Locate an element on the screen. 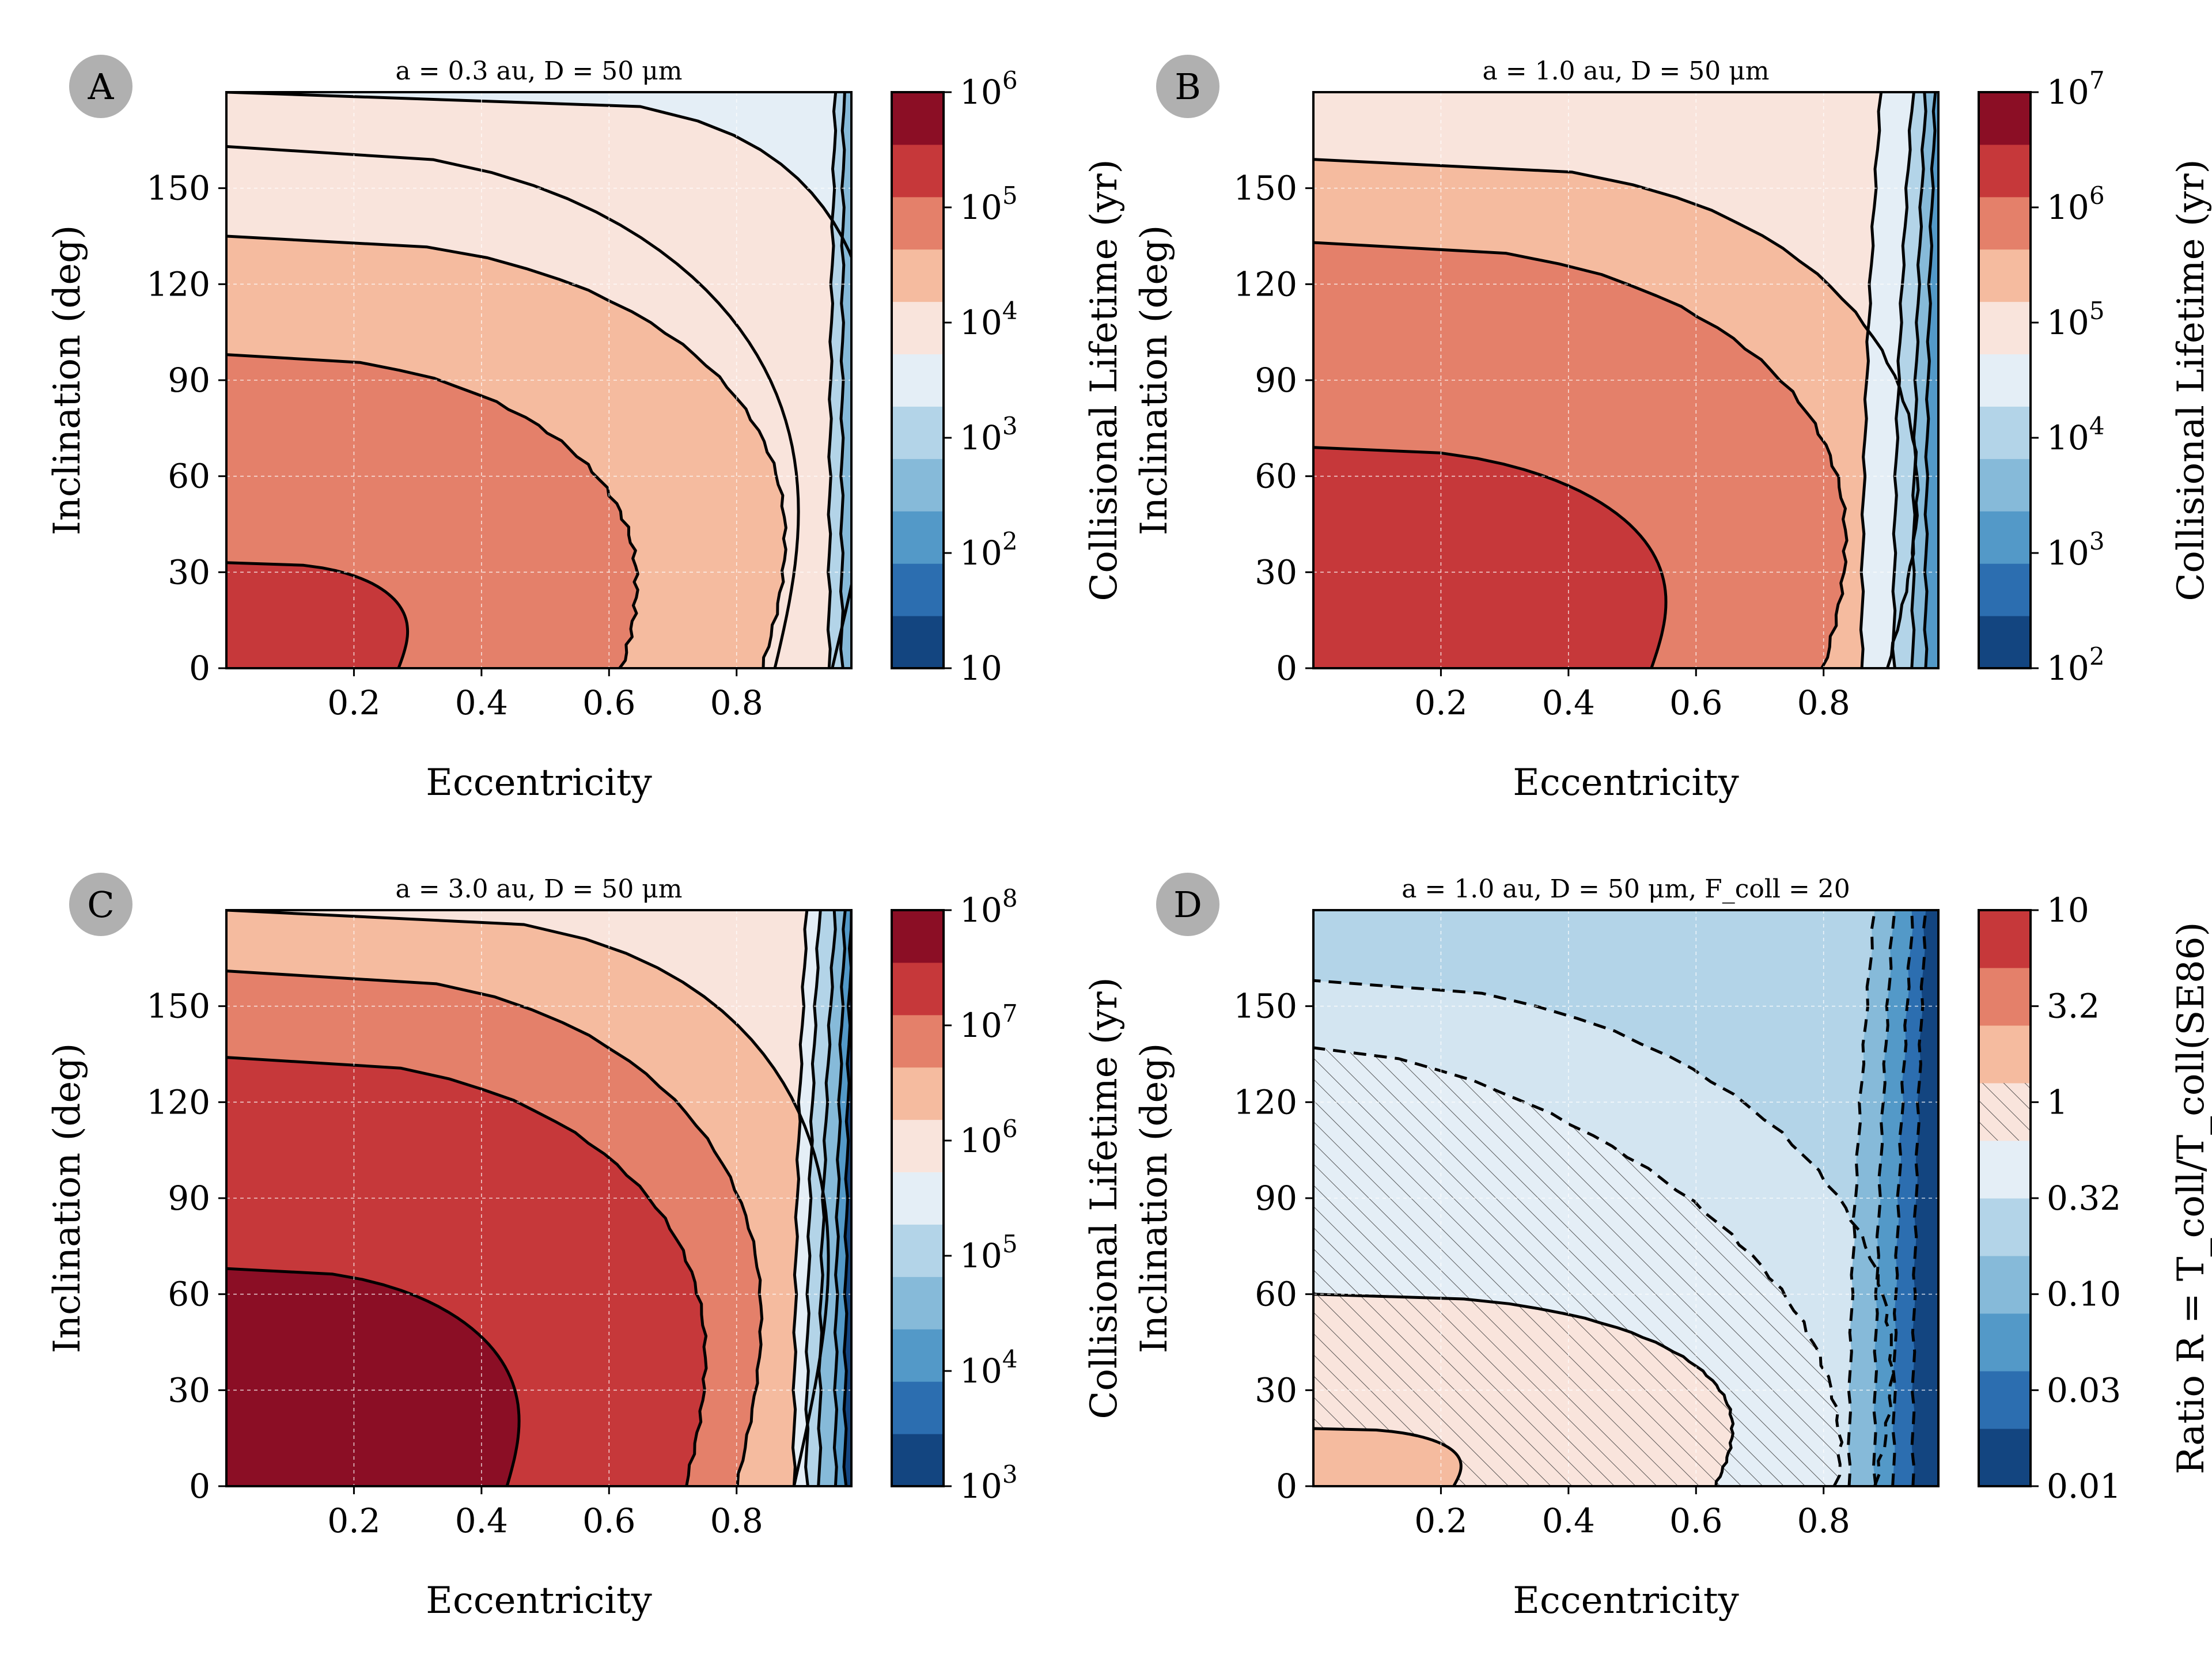  colorbar-hatch is located at coordinates (2005, 1112).